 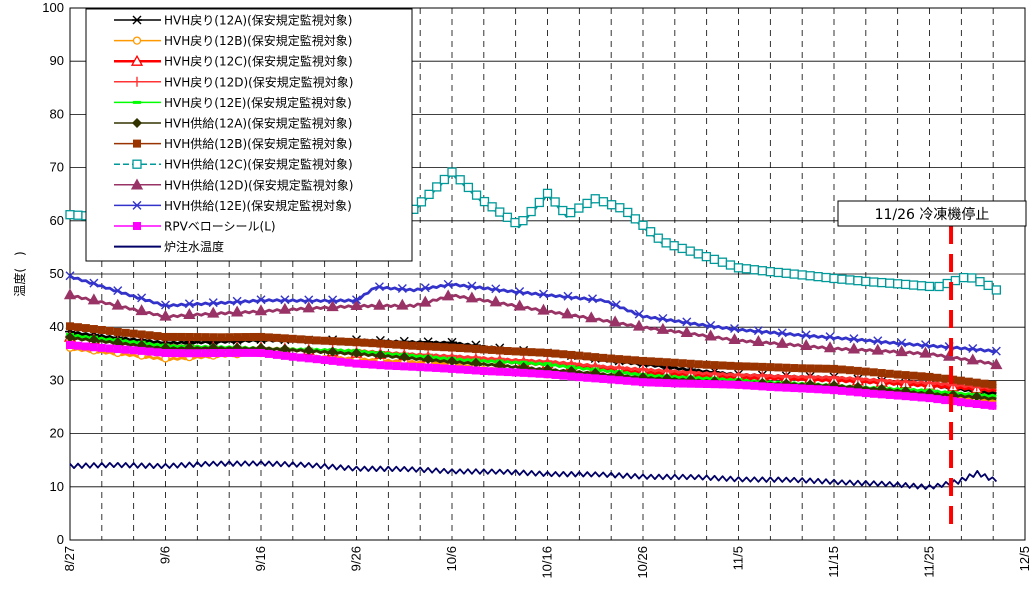 I want to click on legend-swatch-marker, so click(x=137, y=123).